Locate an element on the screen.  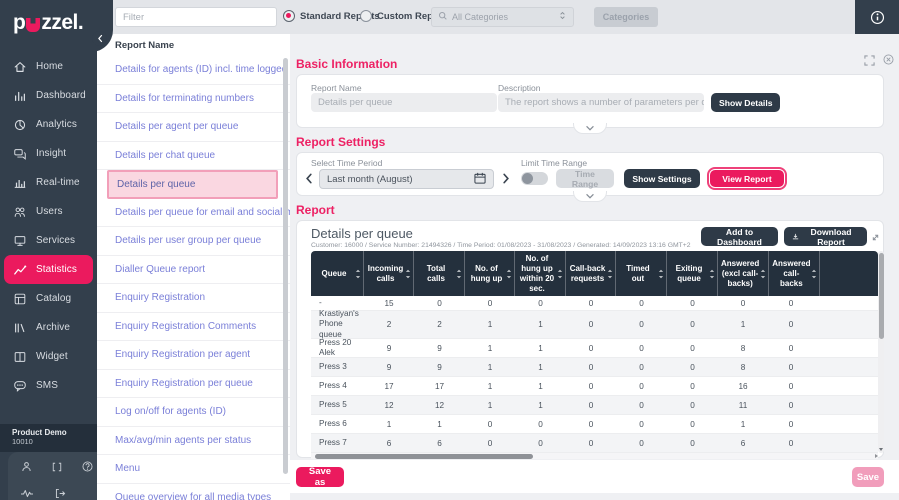
sidebar-item-services: Services is located at coordinates (48, 240).